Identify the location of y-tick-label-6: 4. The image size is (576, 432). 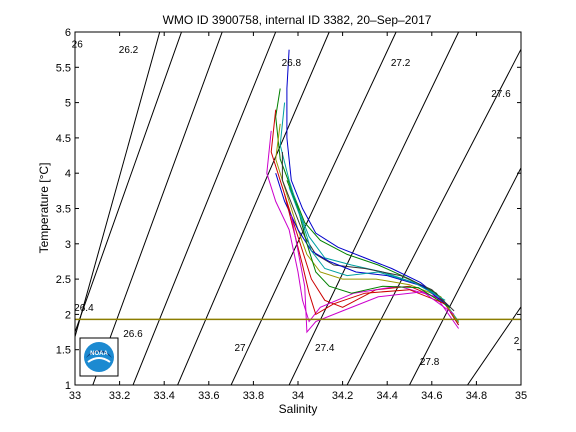
(68, 174).